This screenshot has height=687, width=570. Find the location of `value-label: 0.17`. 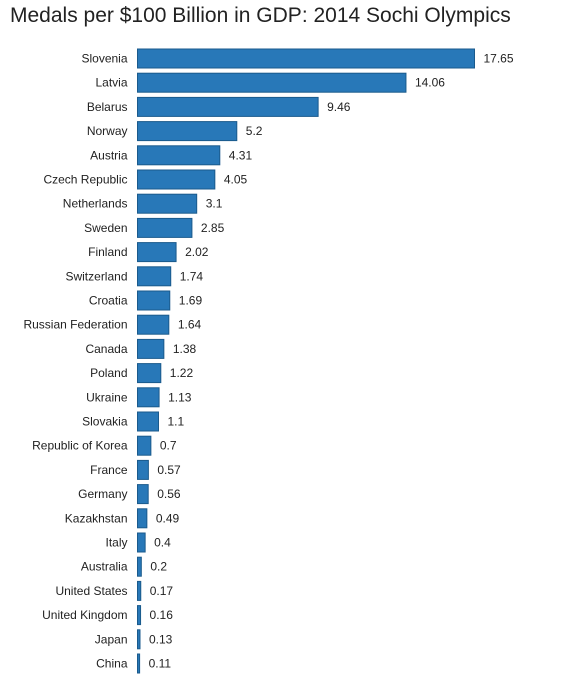

value-label: 0.17 is located at coordinates (162, 591).